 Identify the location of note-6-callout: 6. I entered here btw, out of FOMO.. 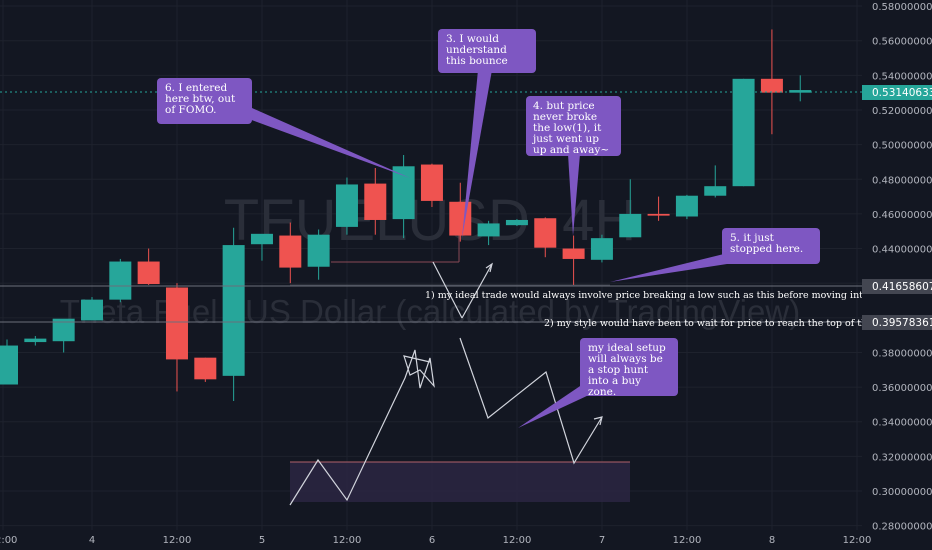
(283, 128).